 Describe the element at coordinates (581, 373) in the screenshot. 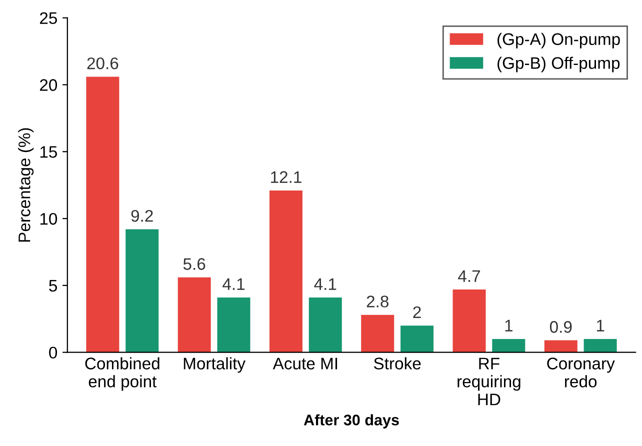

I see `x-tick-label: Coronary redo` at that location.